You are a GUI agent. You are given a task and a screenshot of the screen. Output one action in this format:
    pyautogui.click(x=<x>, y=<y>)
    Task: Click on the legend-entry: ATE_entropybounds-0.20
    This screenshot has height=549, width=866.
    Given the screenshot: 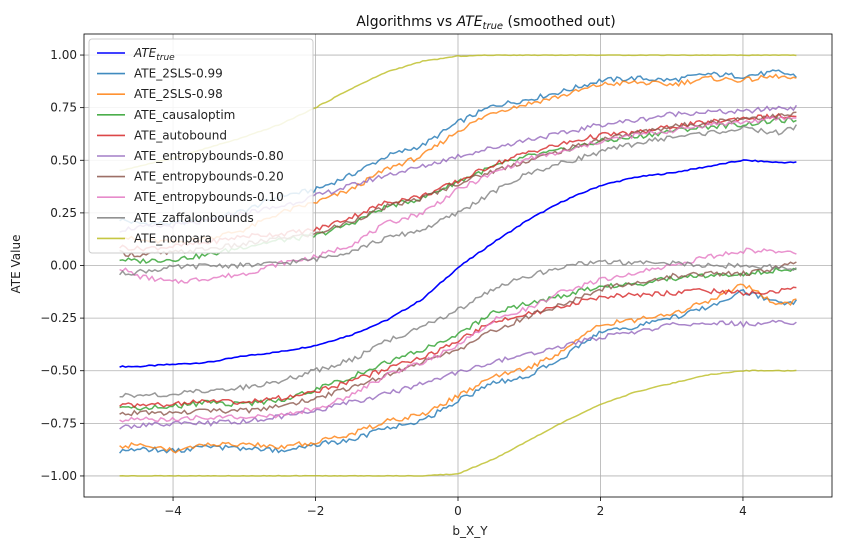 What is the action you would take?
    pyautogui.click(x=209, y=177)
    